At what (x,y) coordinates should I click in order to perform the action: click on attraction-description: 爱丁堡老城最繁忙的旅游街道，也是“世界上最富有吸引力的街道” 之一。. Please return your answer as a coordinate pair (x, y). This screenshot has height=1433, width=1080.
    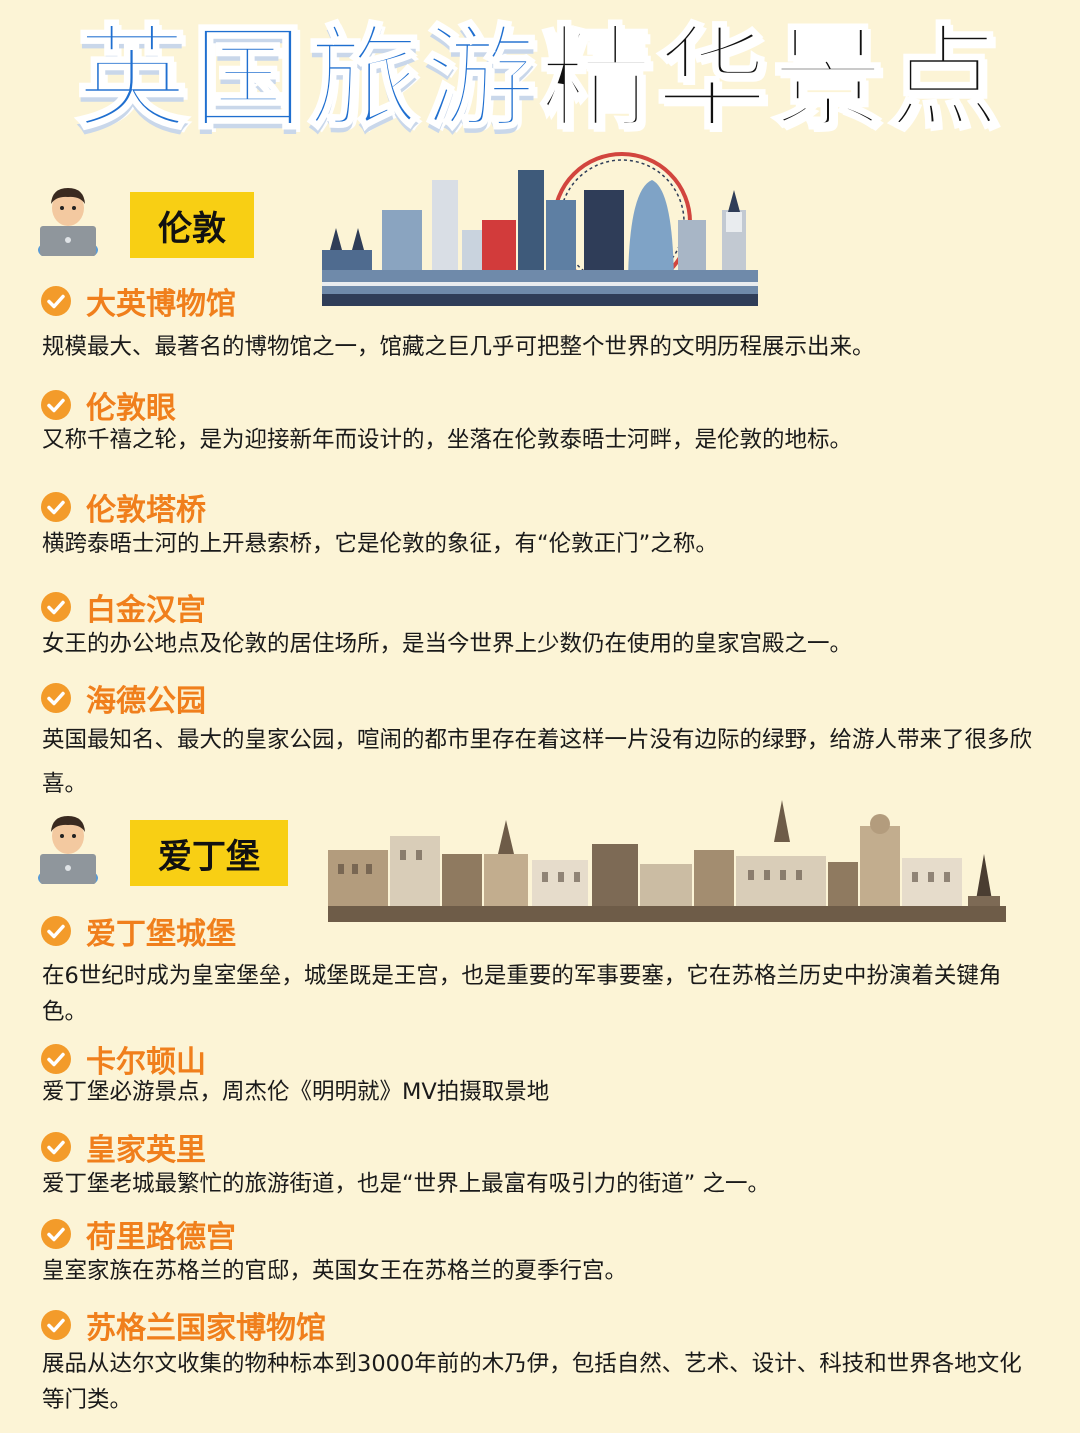
    Looking at the image, I should click on (406, 1184).